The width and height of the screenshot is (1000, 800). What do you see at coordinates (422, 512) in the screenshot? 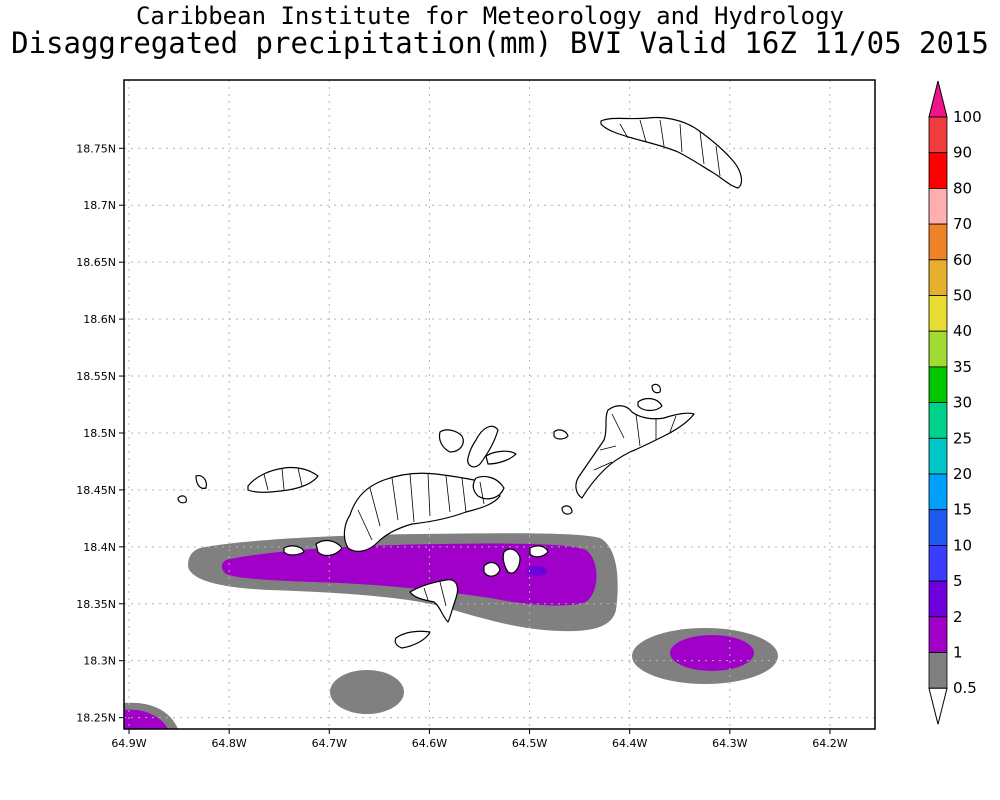
I see `island-tortola` at bounding box center [422, 512].